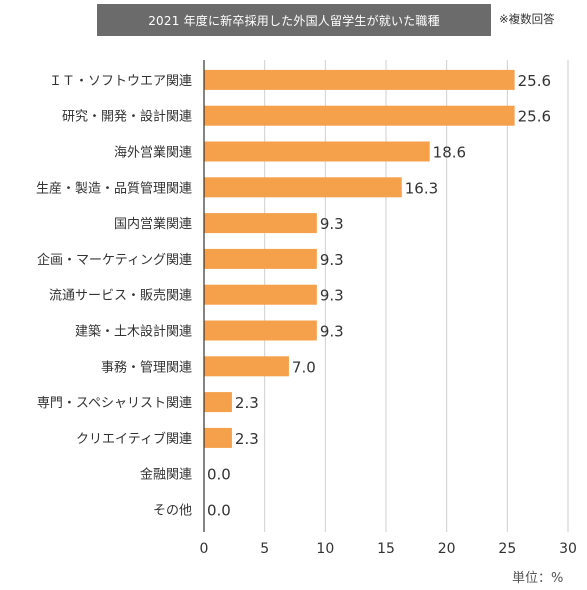 The image size is (587, 590). What do you see at coordinates (264, 549) in the screenshot?
I see `x-tick-label: 5` at bounding box center [264, 549].